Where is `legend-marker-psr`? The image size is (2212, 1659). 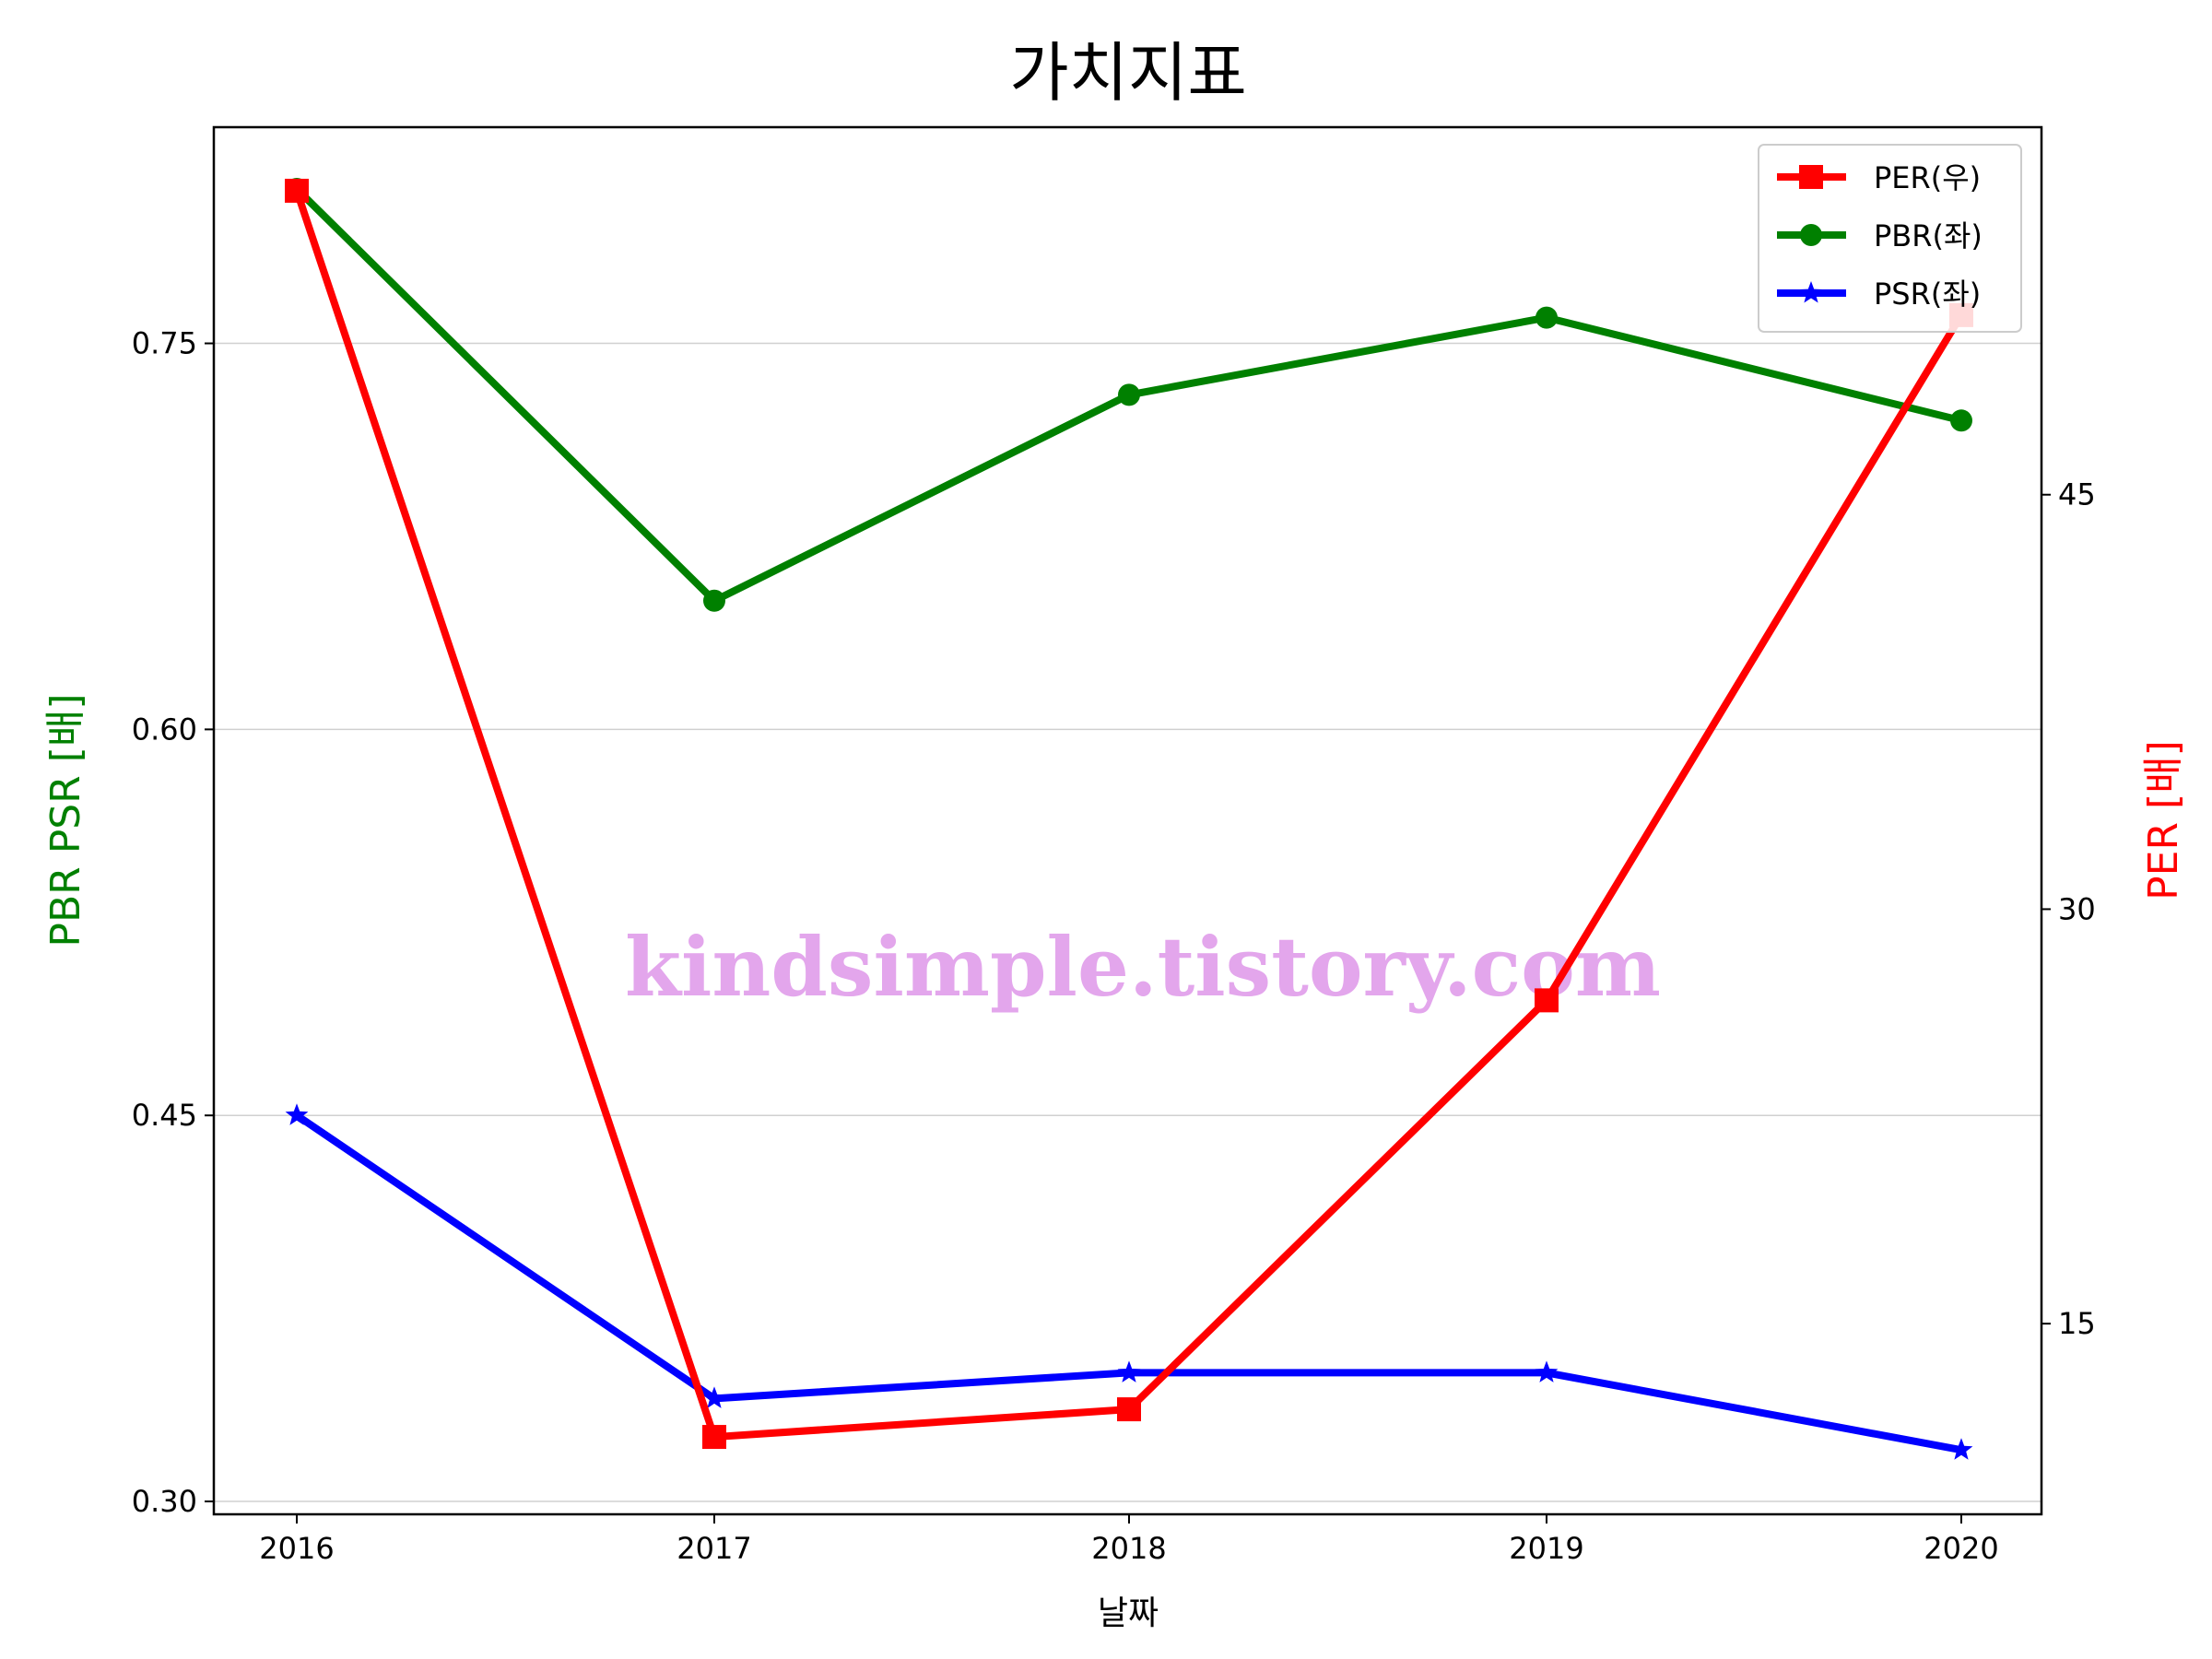
legend-marker-psr is located at coordinates (1811, 292).